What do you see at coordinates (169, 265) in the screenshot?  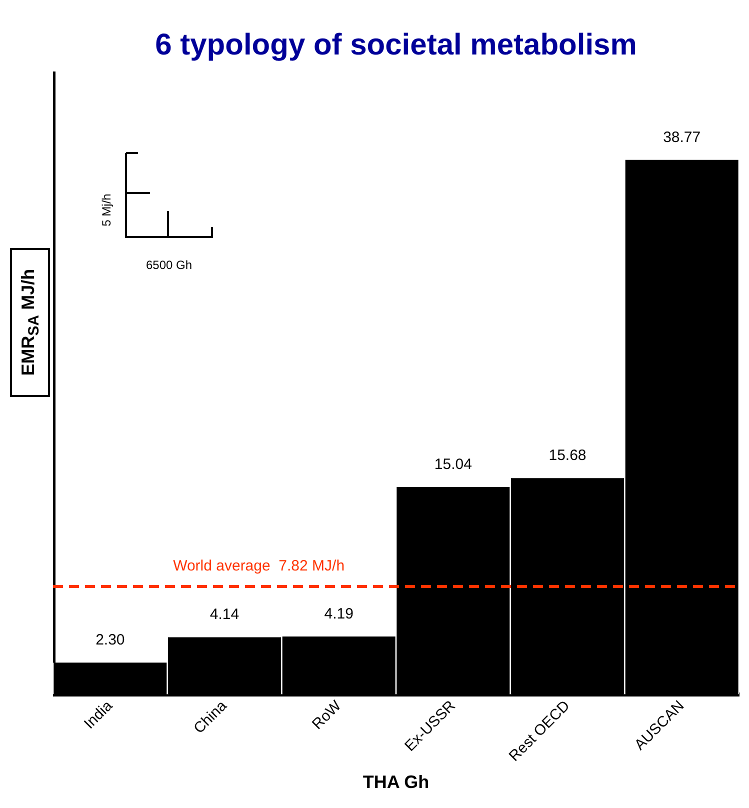 I see `annotation: 6500 Gh` at bounding box center [169, 265].